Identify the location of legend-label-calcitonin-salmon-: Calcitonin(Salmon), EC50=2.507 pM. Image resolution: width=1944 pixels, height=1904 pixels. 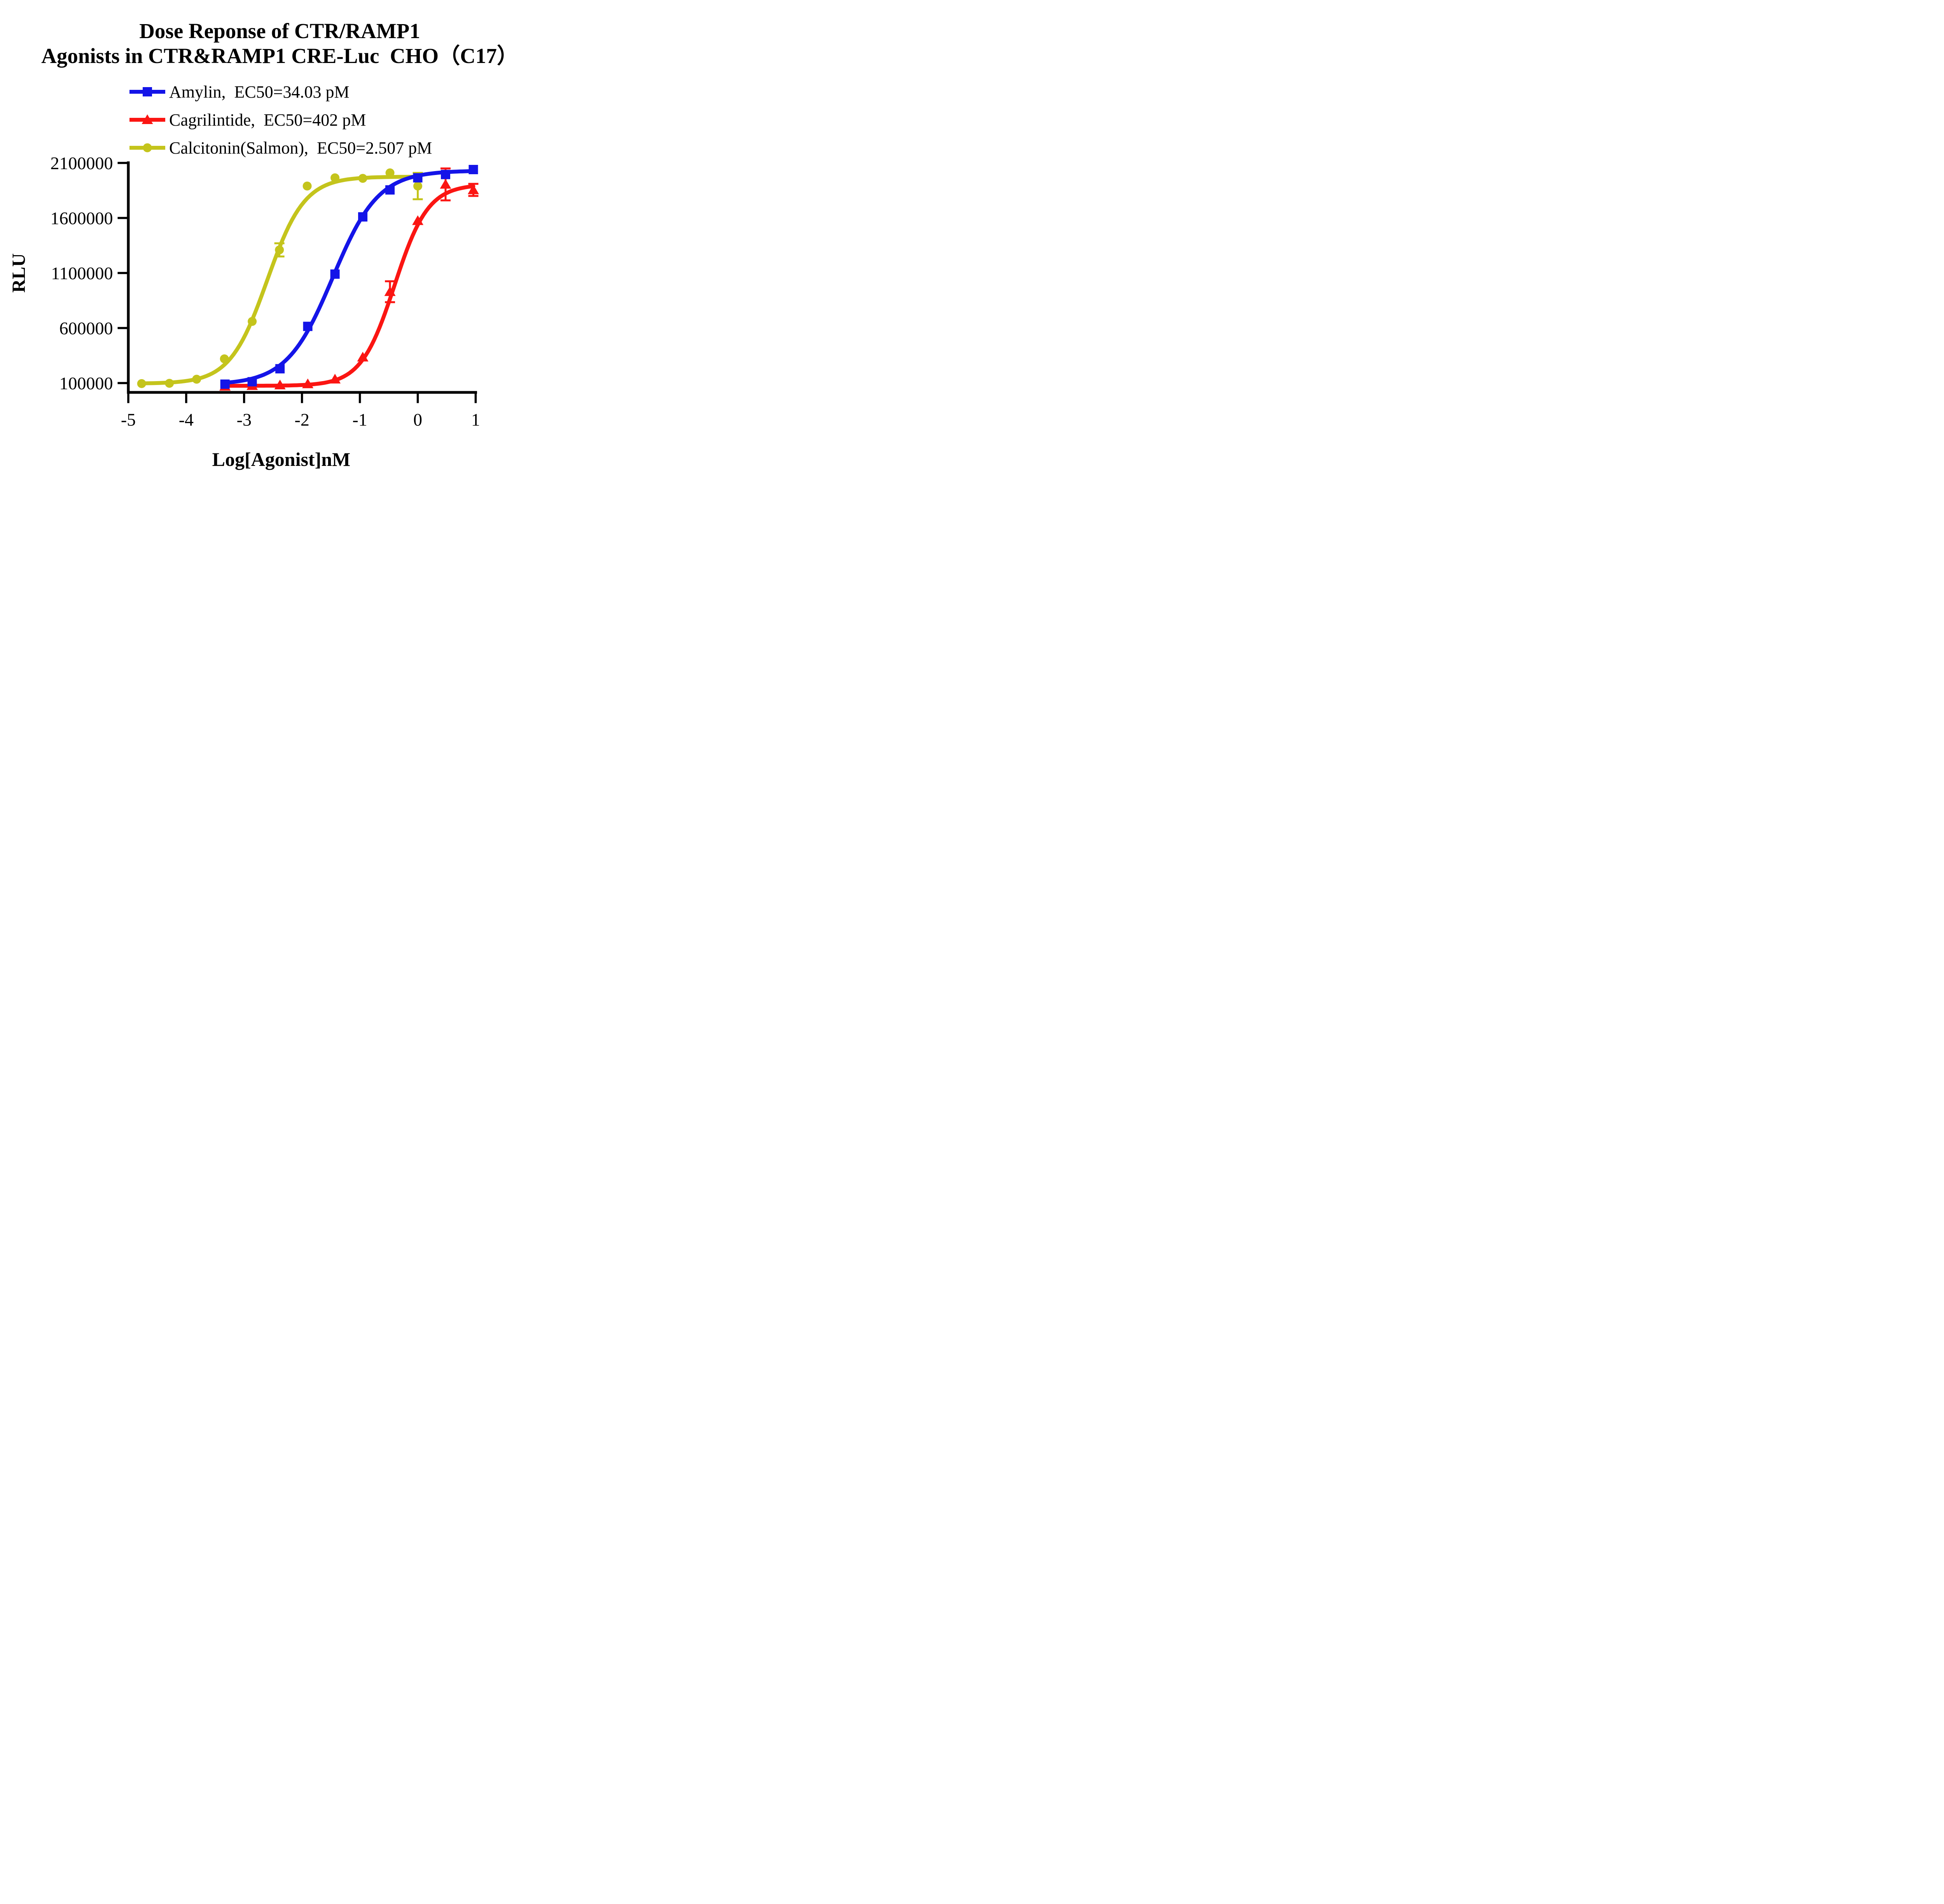
(300, 148).